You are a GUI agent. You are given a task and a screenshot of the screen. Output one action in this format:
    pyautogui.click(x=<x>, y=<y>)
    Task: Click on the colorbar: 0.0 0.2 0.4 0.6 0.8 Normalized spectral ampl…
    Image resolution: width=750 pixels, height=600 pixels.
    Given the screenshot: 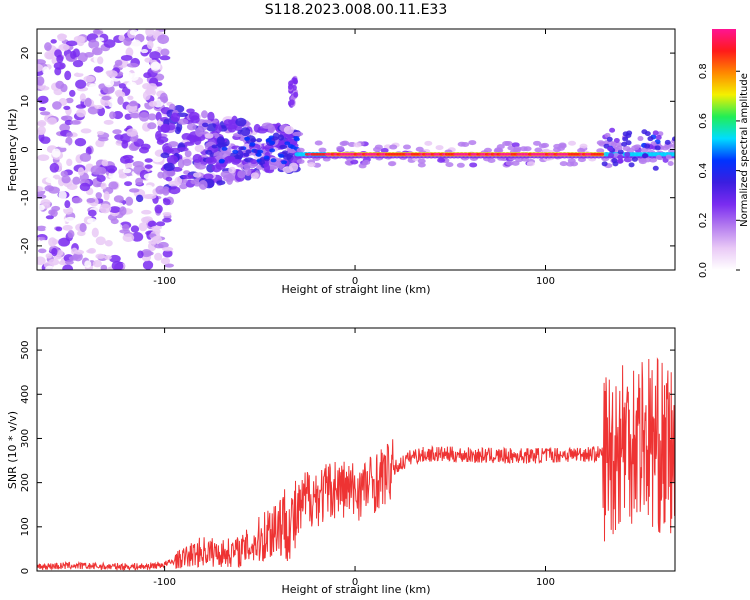 What is the action you would take?
    pyautogui.click(x=724, y=153)
    